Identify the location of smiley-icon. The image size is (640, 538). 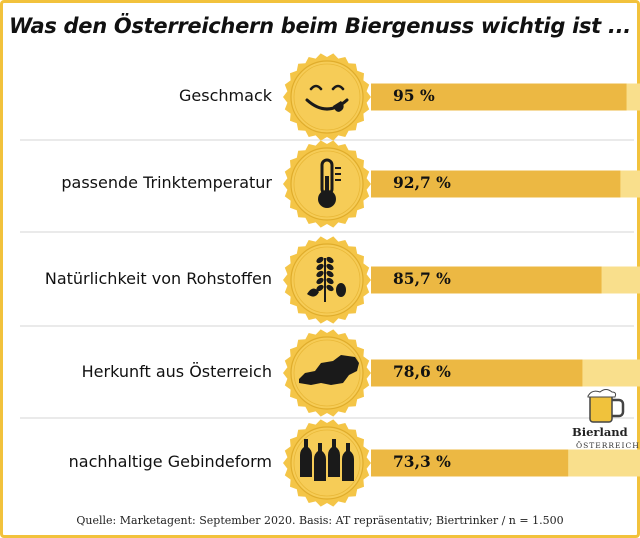
(327, 97).